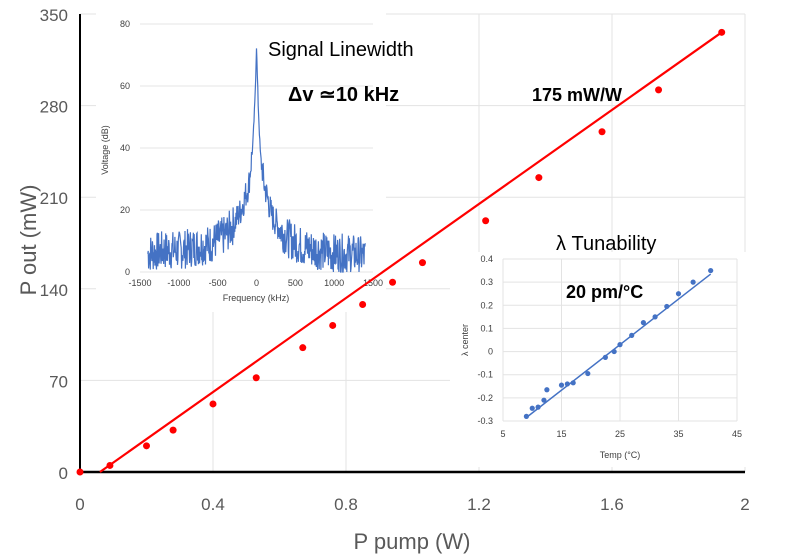 This screenshot has width=792, height=555. What do you see at coordinates (127, 272) in the screenshot?
I see `linewidth-y-tick-label: 0` at bounding box center [127, 272].